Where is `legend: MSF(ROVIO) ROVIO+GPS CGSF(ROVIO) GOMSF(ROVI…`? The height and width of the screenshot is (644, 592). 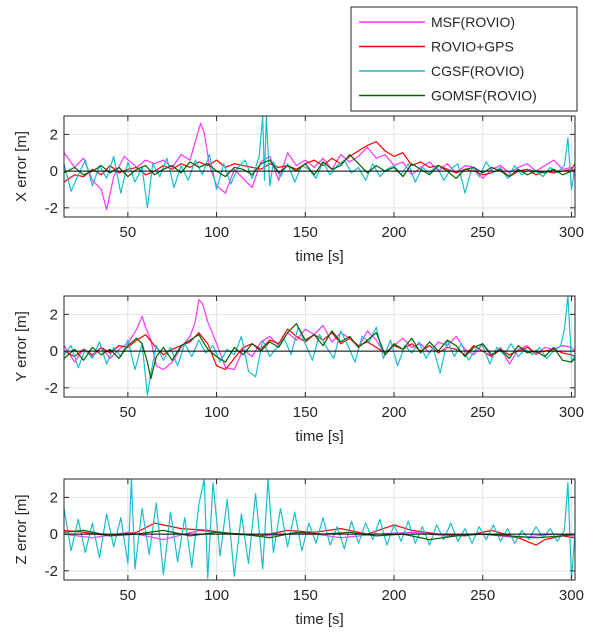 legend: MSF(ROVIO) ROVIO+GPS CGSF(ROVIO) GOMSF(ROVI… is located at coordinates (464, 59).